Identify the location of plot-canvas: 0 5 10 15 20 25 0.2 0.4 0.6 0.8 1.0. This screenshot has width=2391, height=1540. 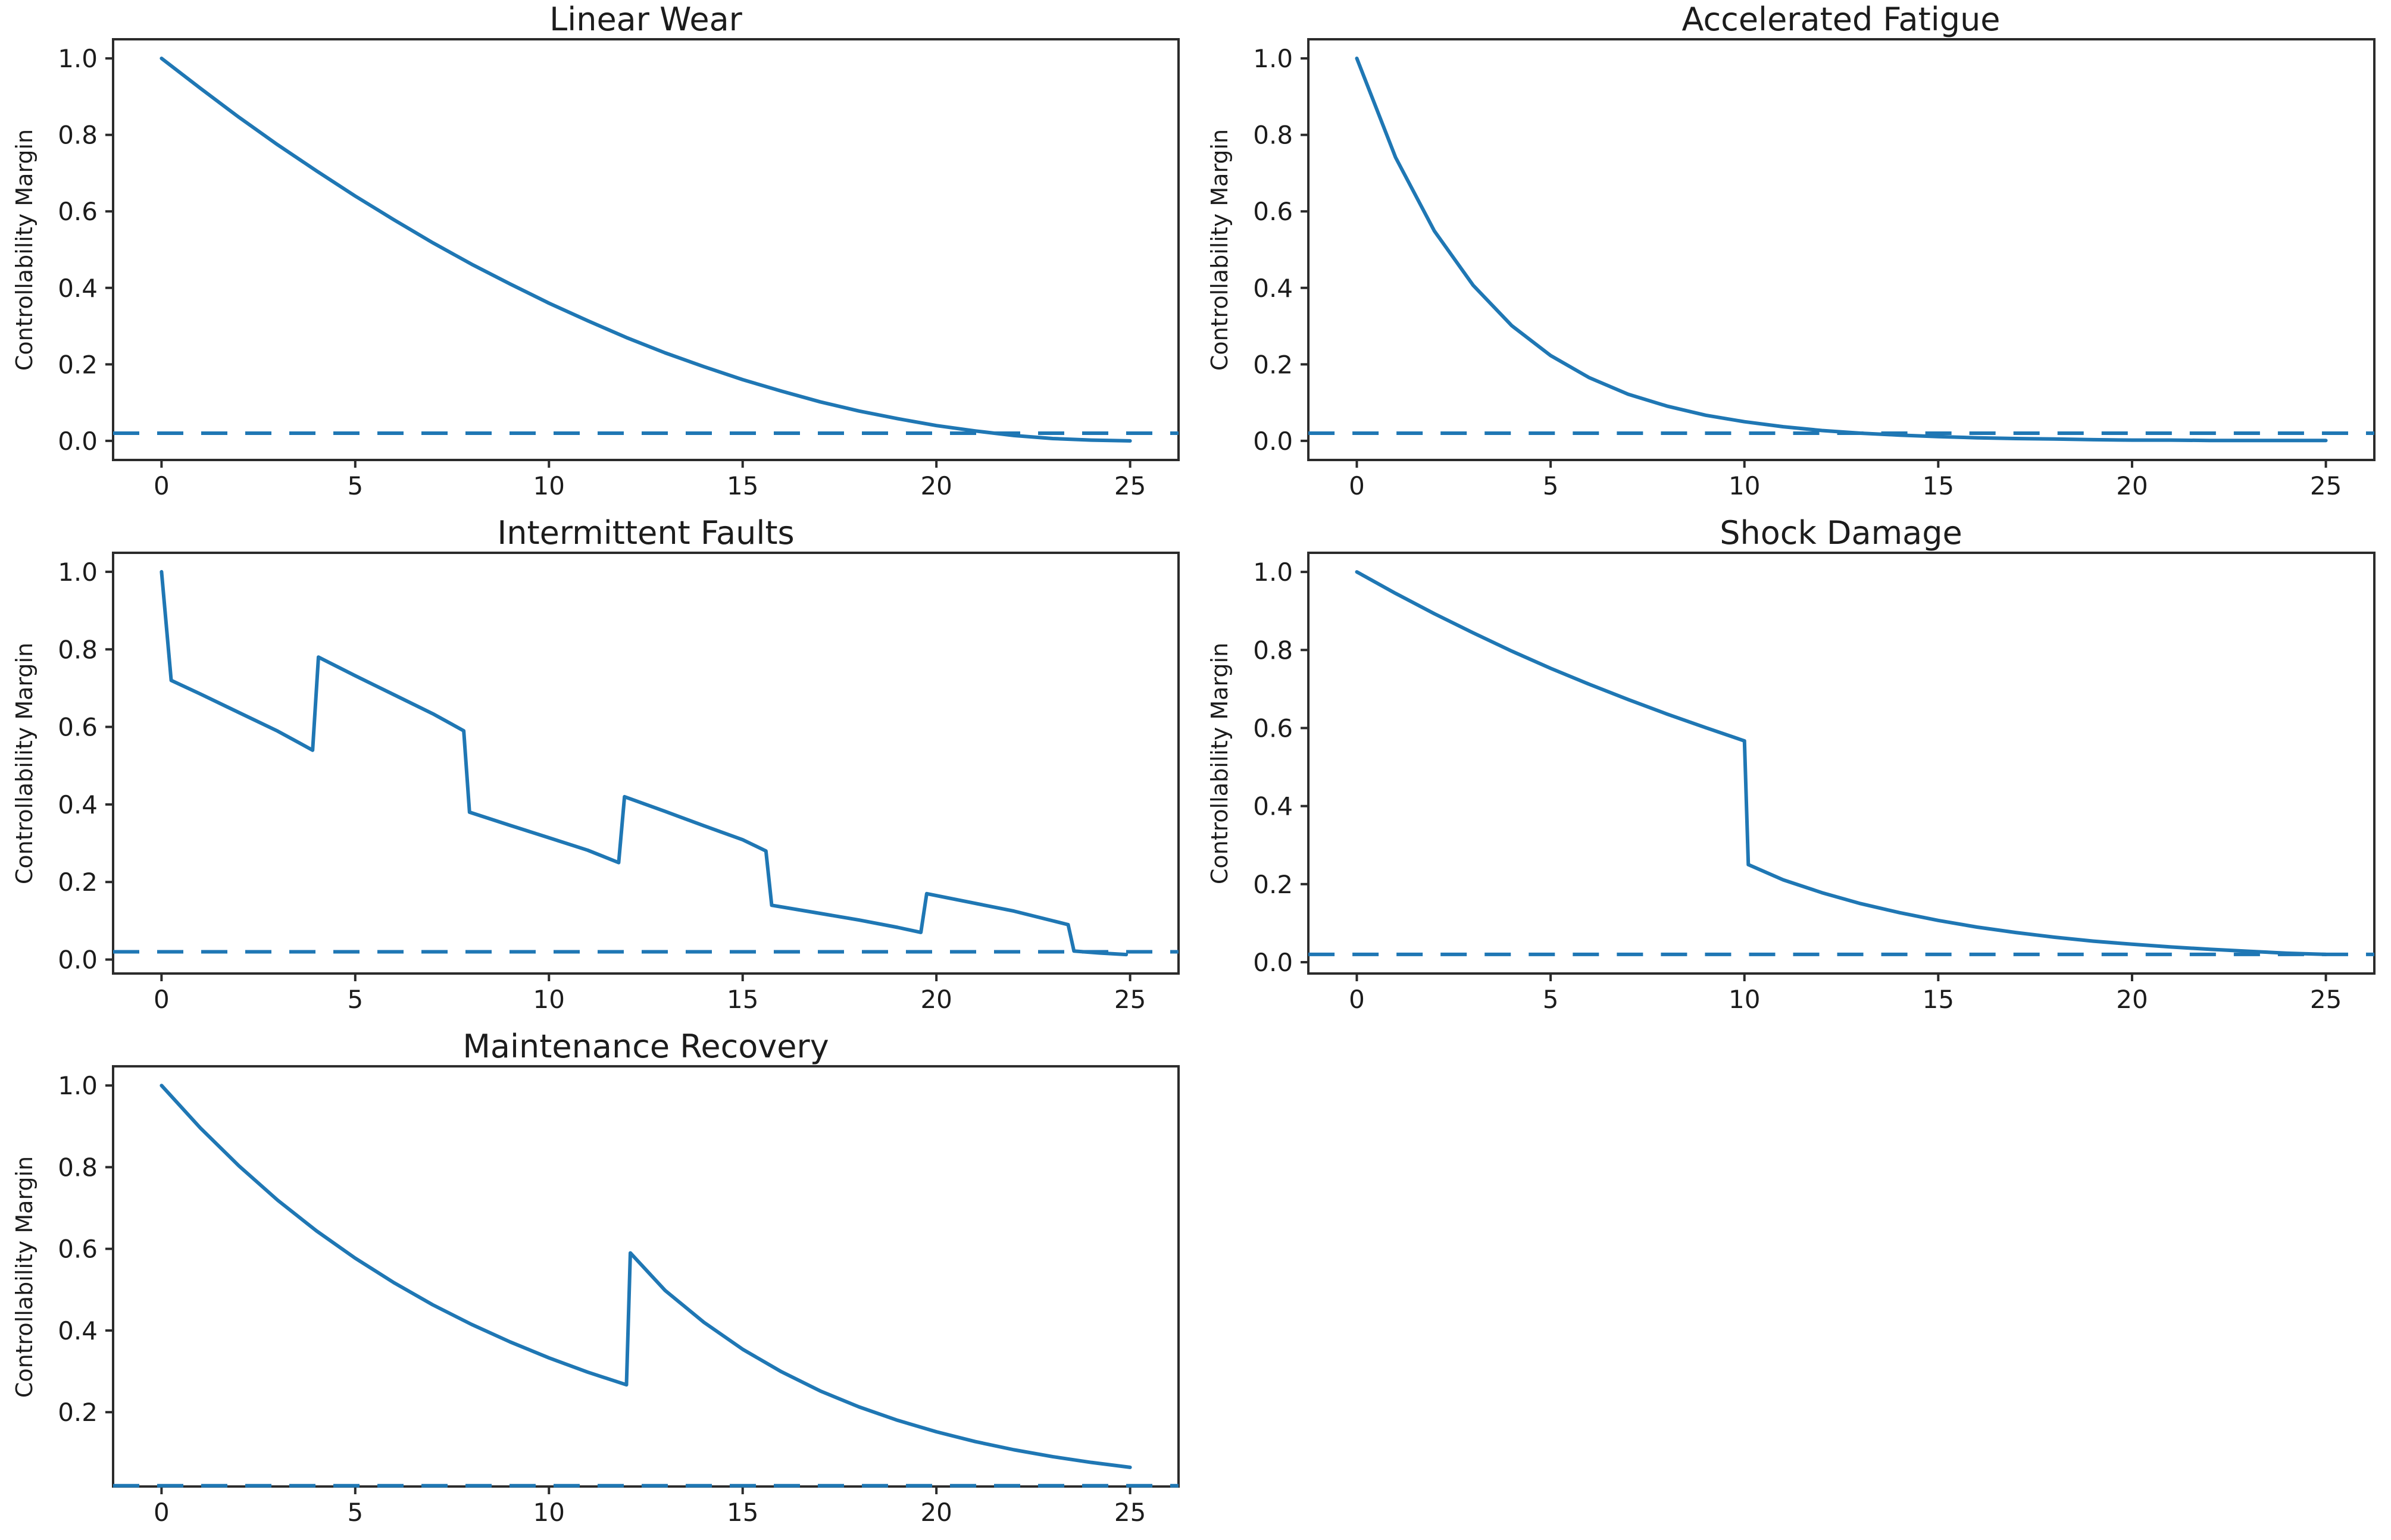
(619, 1296).